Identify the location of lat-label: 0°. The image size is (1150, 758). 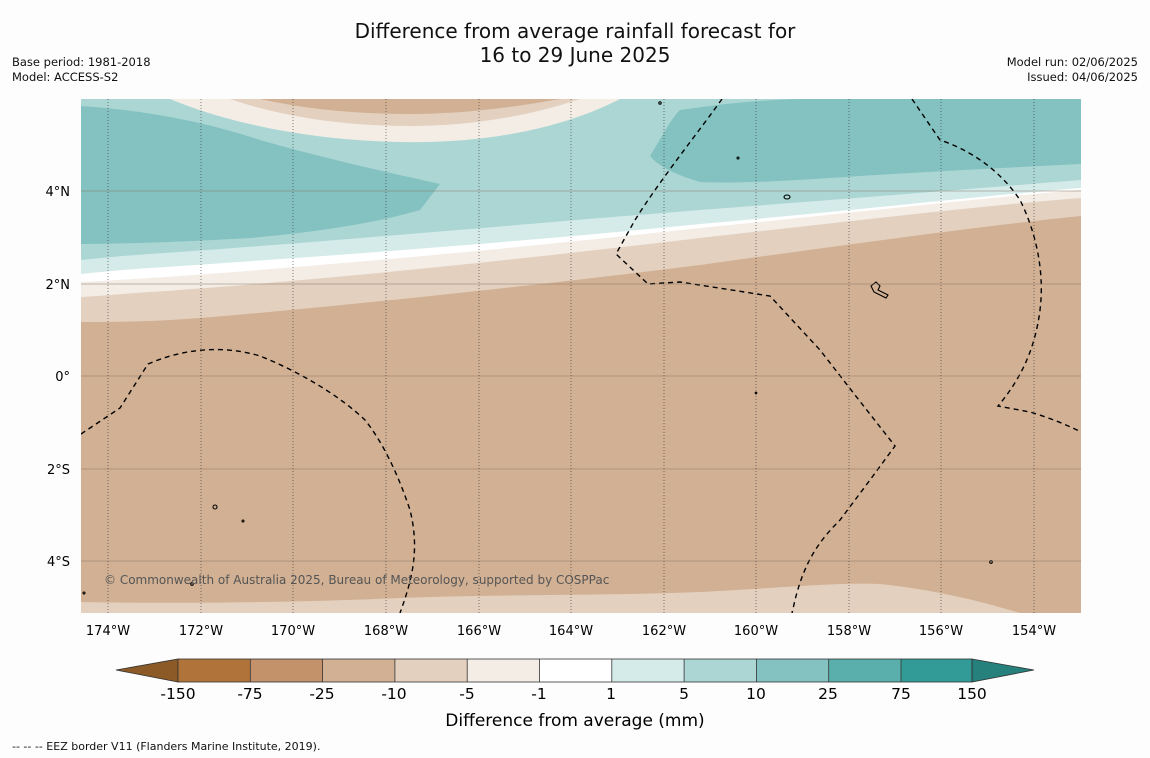
(62, 377).